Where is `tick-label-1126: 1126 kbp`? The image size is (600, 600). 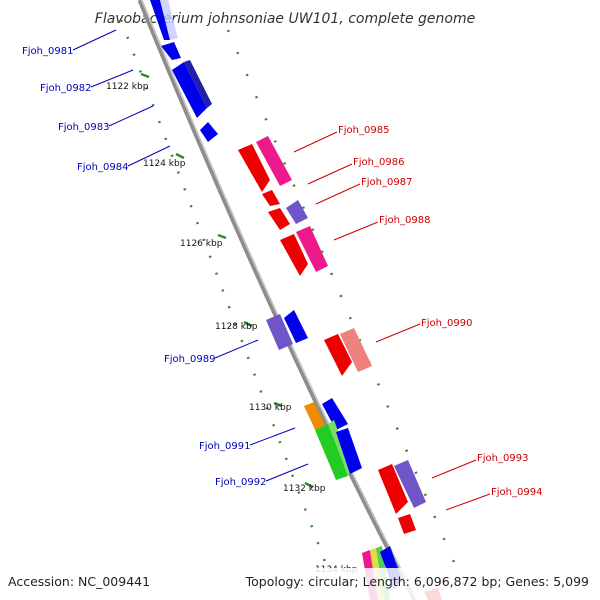 tick-label-1126: 1126 kbp is located at coordinates (201, 244).